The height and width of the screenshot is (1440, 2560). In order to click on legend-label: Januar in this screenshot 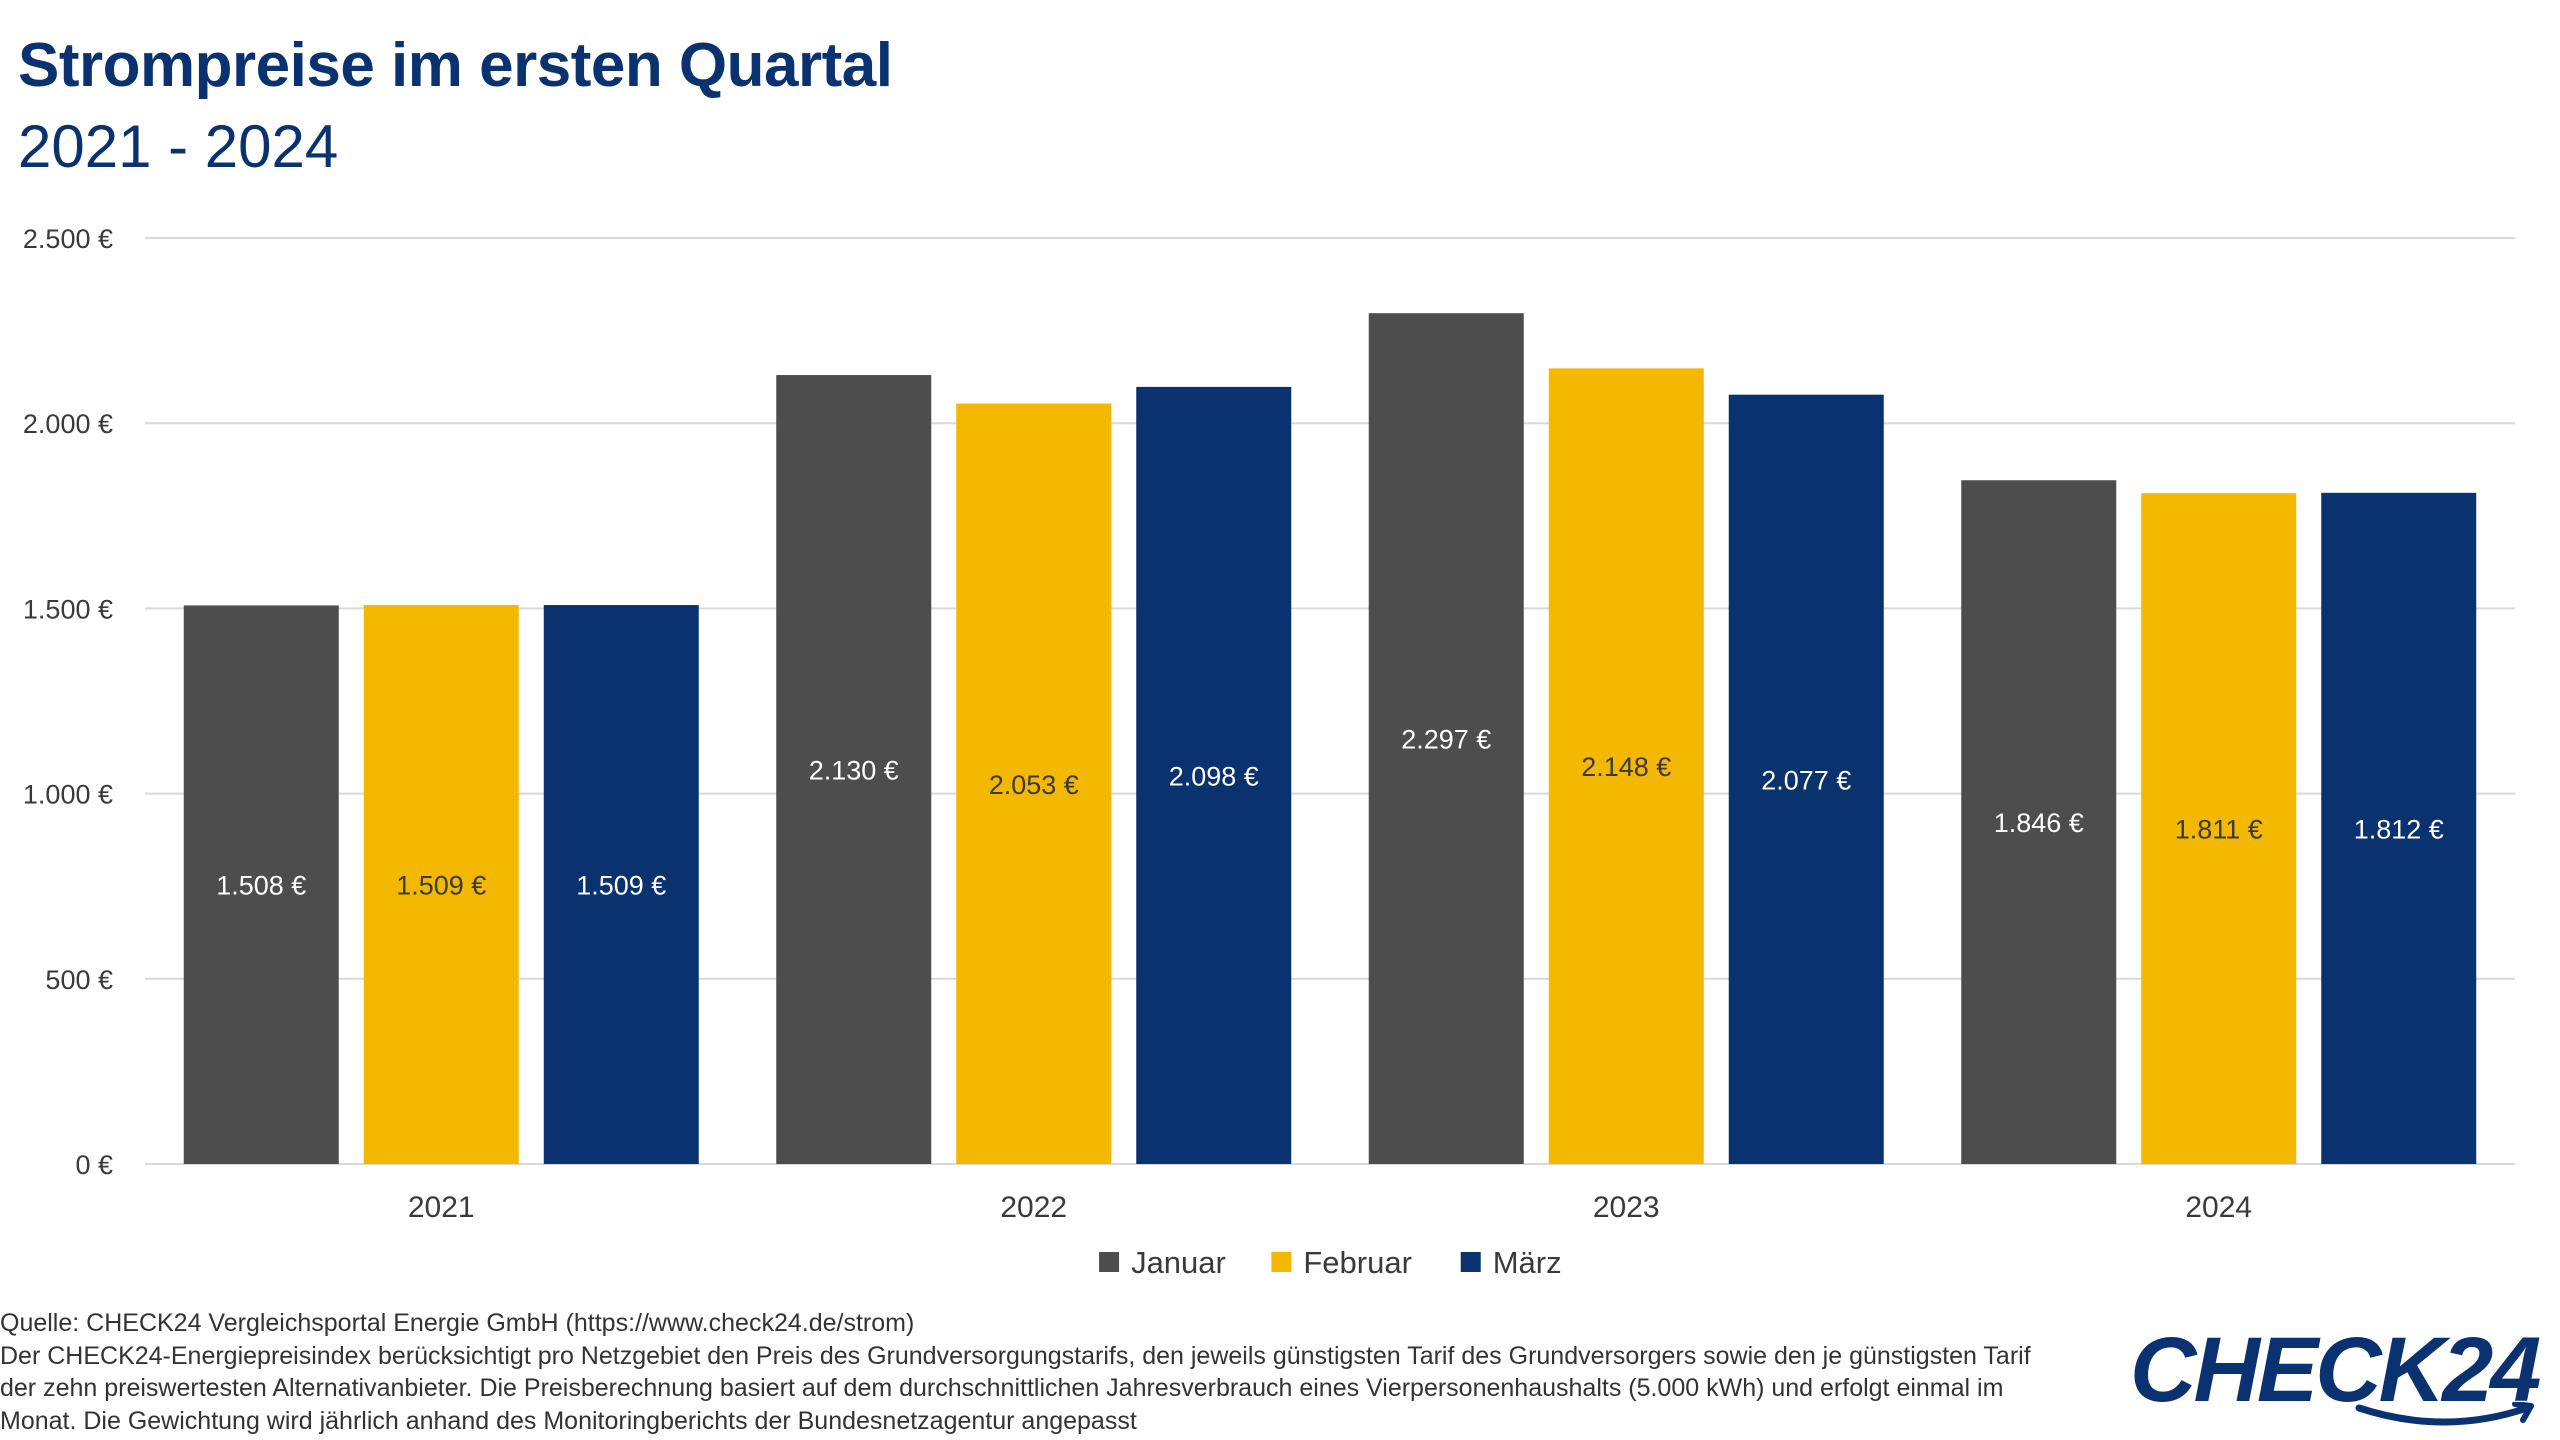, I will do `click(1178, 1262)`.